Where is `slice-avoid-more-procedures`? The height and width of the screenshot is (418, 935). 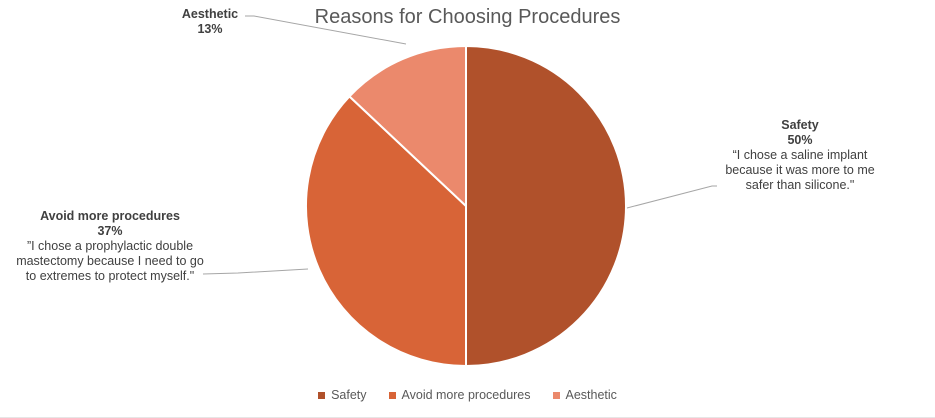
slice-avoid-more-procedures is located at coordinates (386, 231).